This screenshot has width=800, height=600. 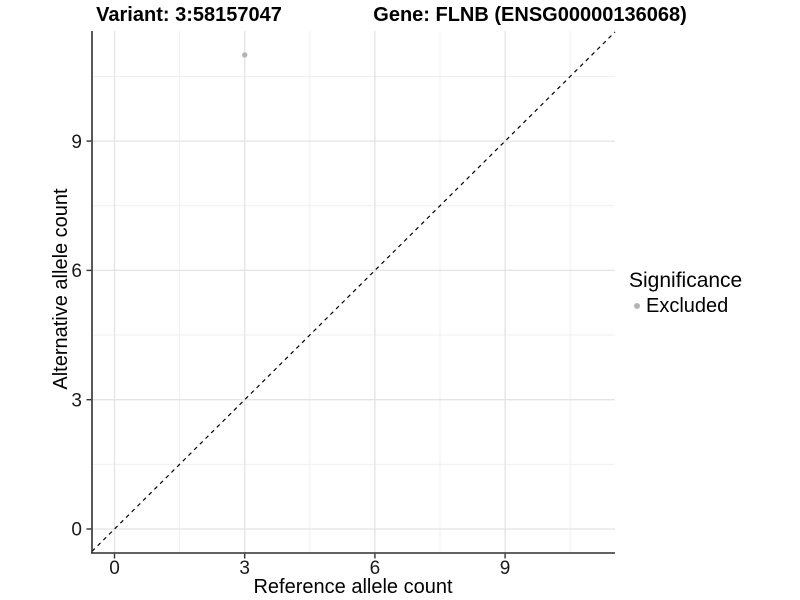 I want to click on x-axis-title: Reference allele count, so click(x=353, y=587).